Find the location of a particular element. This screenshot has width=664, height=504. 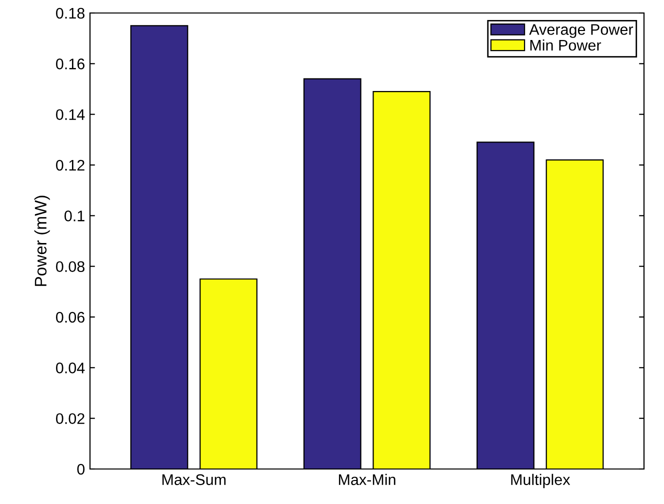

y-tick-label: 0.18 is located at coordinates (70, 13).